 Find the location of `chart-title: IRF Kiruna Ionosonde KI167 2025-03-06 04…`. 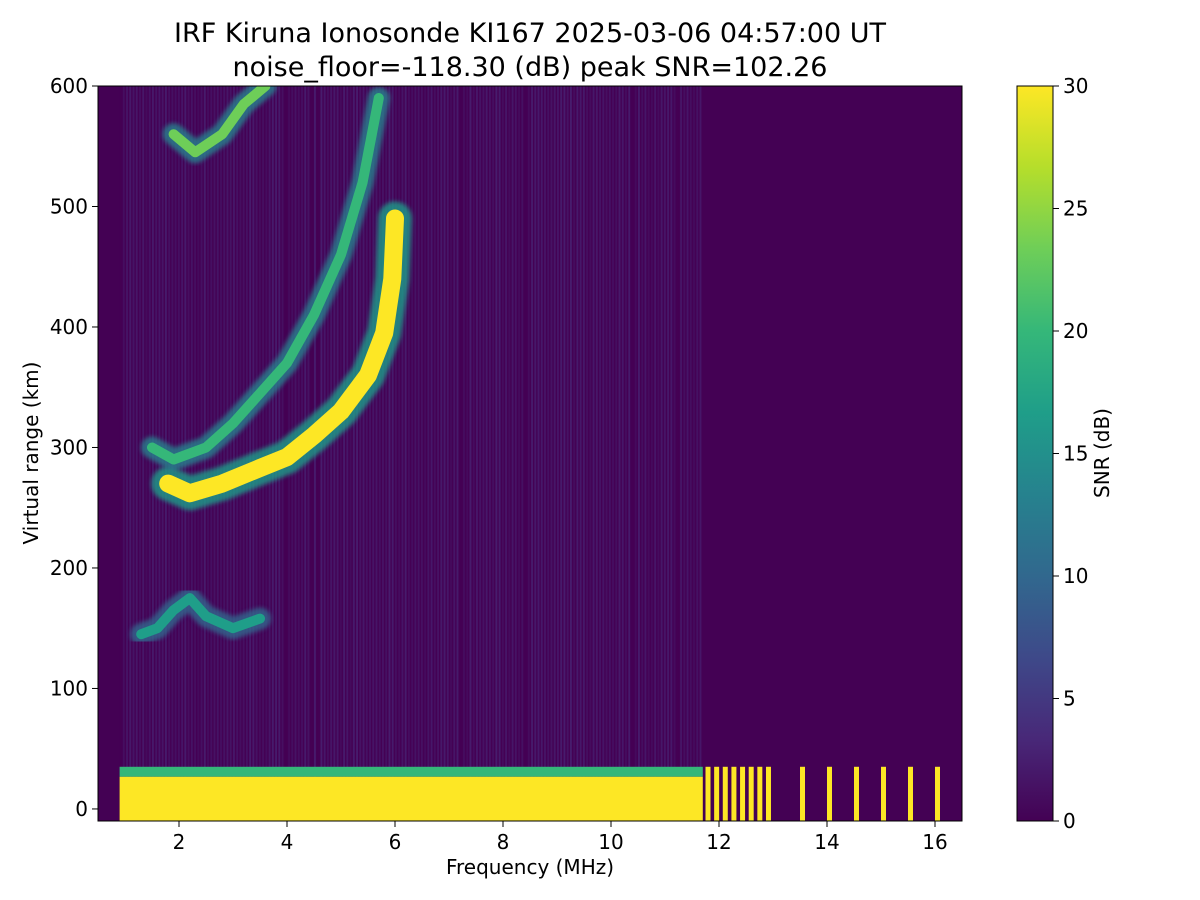

chart-title: IRF Kiruna Ionosonde KI167 2025-03-06 04… is located at coordinates (530, 33).